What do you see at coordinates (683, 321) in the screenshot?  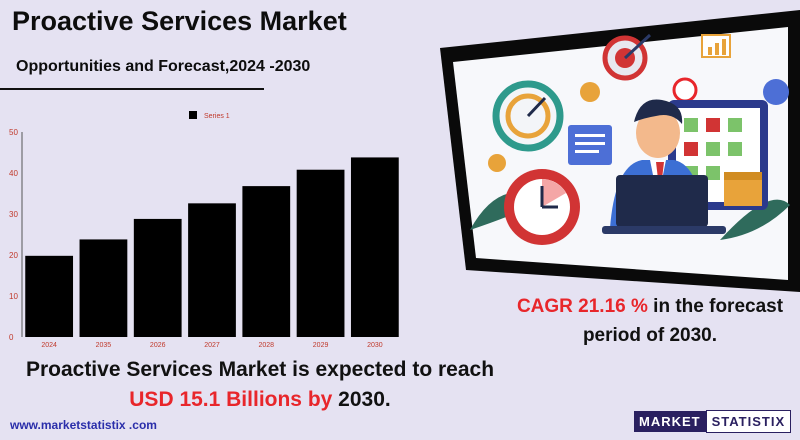 I see `cagr-rest: in the forecast period of 2030.` at bounding box center [683, 321].